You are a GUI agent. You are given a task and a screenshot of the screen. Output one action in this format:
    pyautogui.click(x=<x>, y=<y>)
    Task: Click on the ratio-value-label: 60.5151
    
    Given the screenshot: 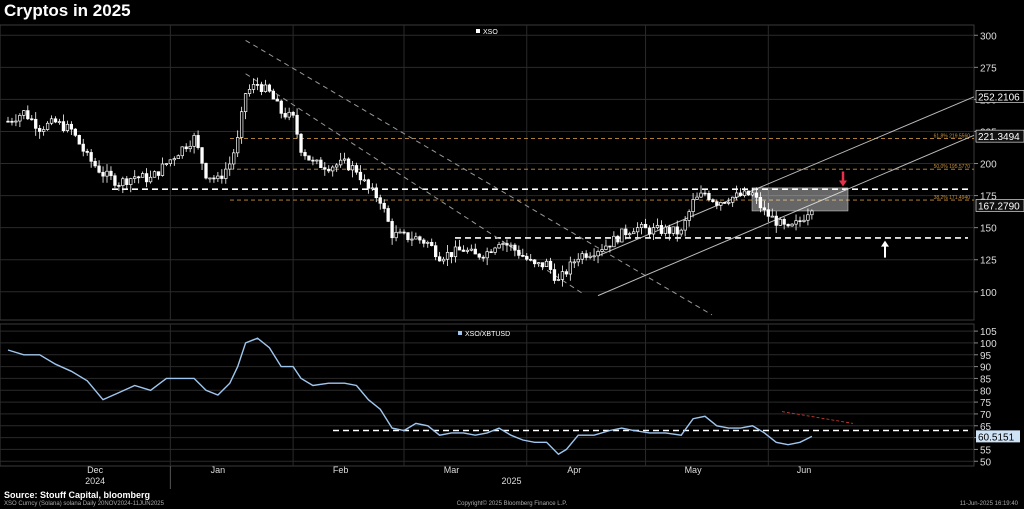 What is the action you would take?
    pyautogui.click(x=996, y=437)
    